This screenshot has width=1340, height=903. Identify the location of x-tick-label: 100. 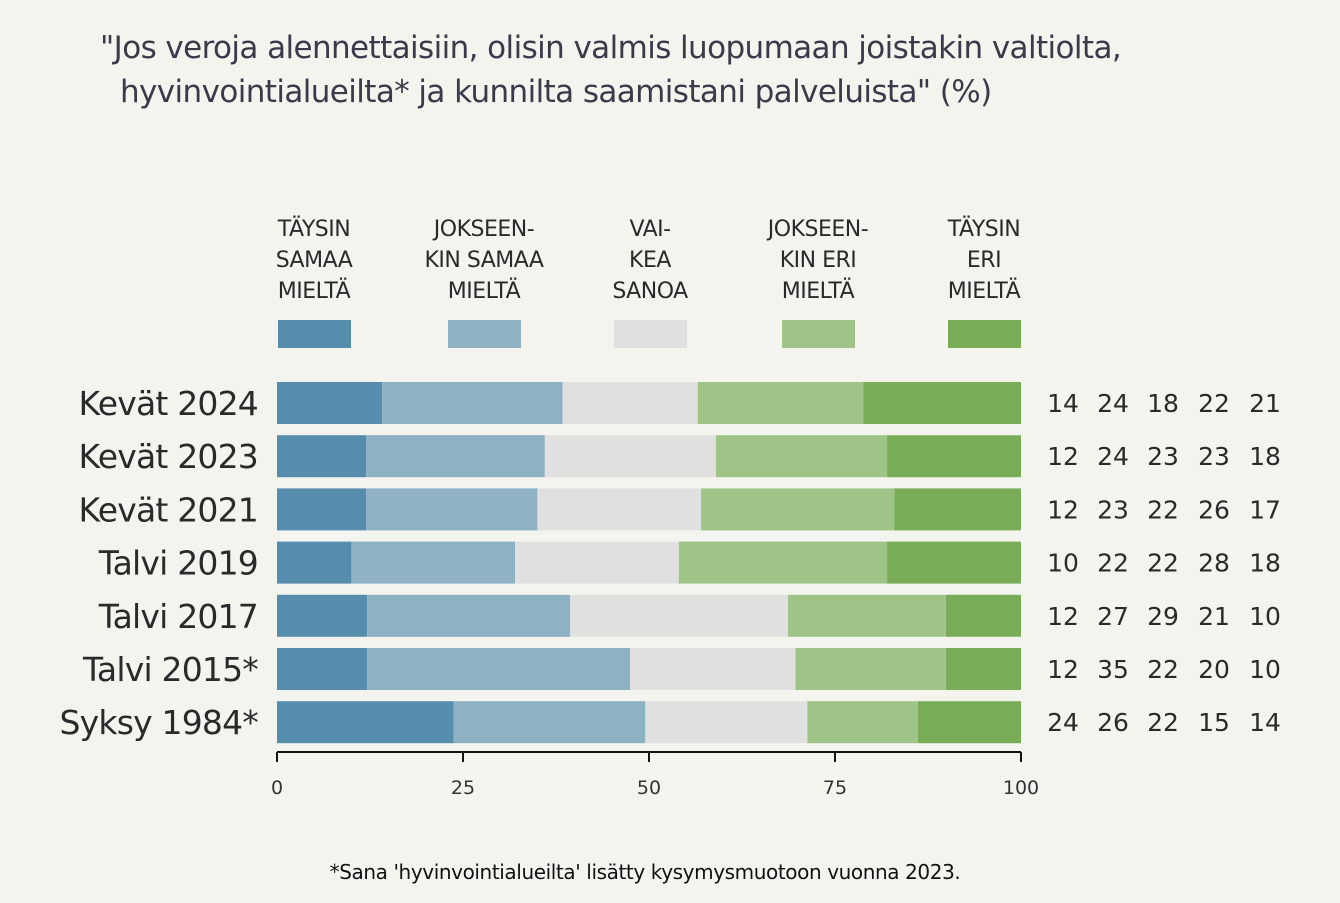
(1021, 788).